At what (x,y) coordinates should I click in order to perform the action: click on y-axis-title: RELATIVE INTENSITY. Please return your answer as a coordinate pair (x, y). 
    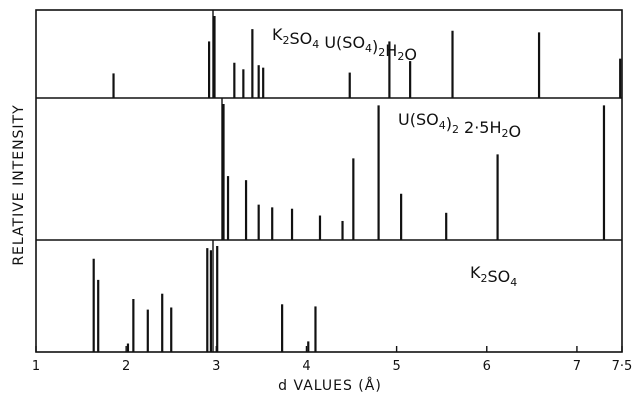
    Looking at the image, I should click on (19, 184).